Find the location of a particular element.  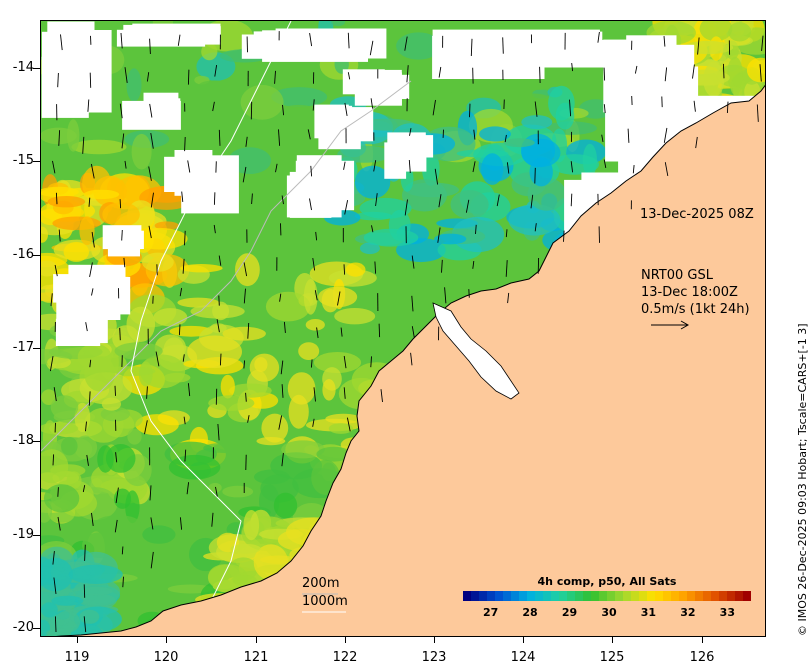

lon-tick-label: 120 is located at coordinates (166, 657).